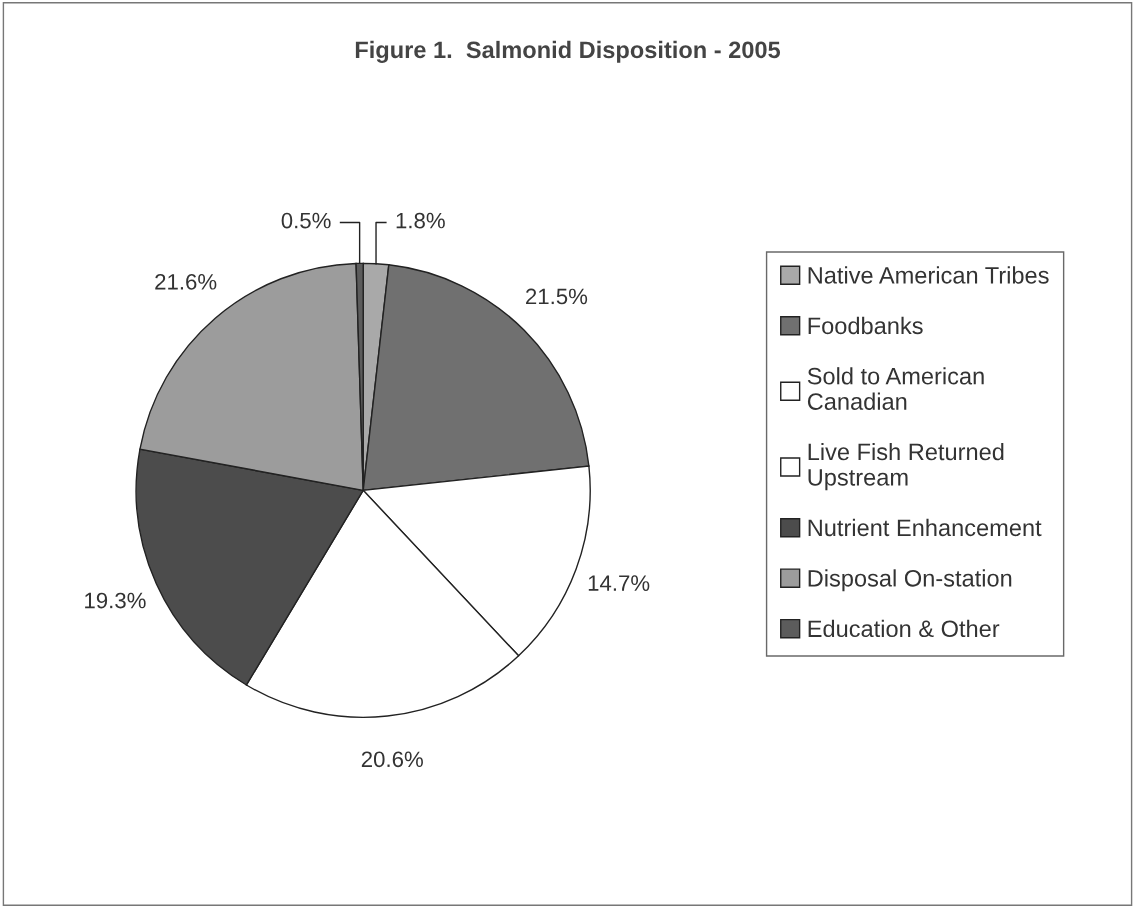 Image resolution: width=1135 pixels, height=908 pixels. I want to click on data-label: 21.6%, so click(186, 281).